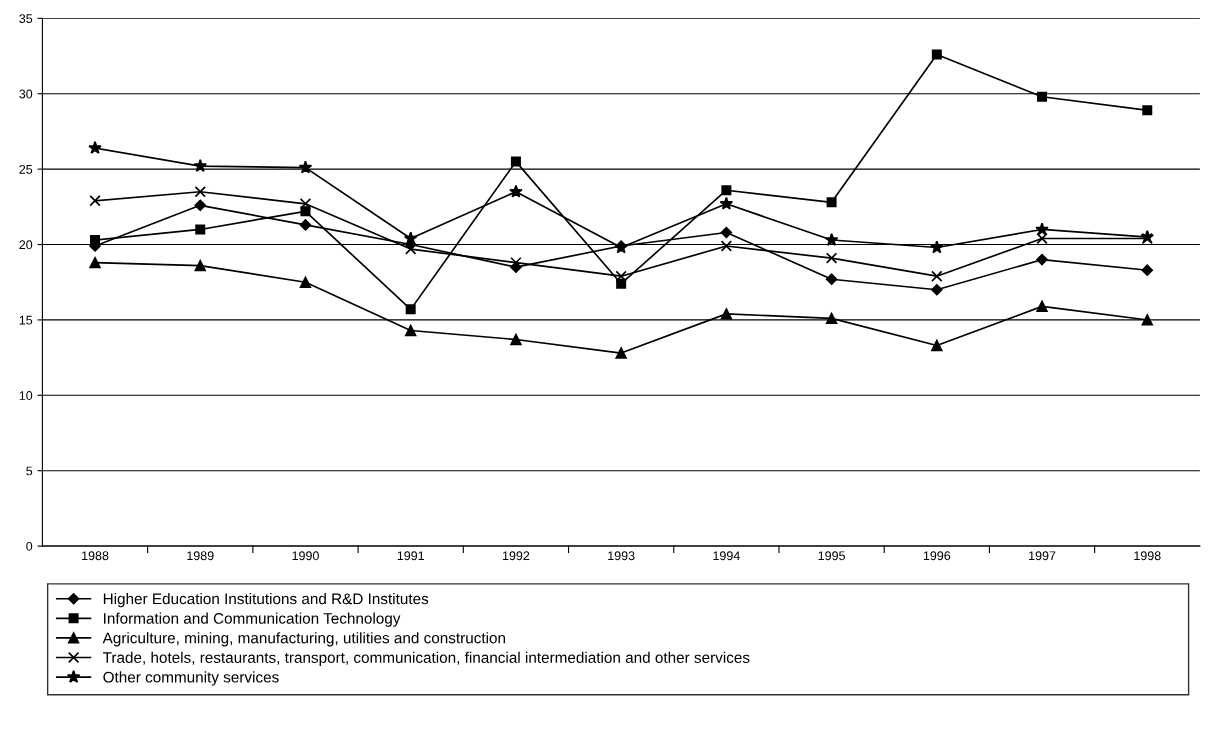  Describe the element at coordinates (26, 320) in the screenshot. I see `y-tick-label: 15` at that location.